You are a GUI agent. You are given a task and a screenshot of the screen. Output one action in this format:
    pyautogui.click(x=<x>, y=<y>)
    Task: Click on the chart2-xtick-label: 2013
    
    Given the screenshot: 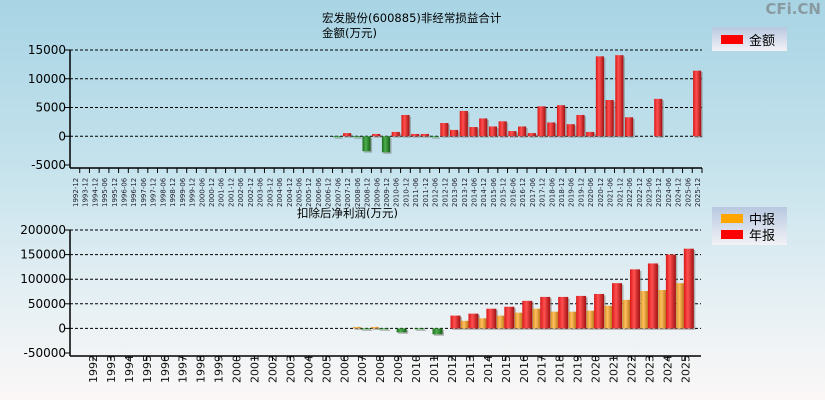 What is the action you would take?
    pyautogui.click(x=470, y=369)
    